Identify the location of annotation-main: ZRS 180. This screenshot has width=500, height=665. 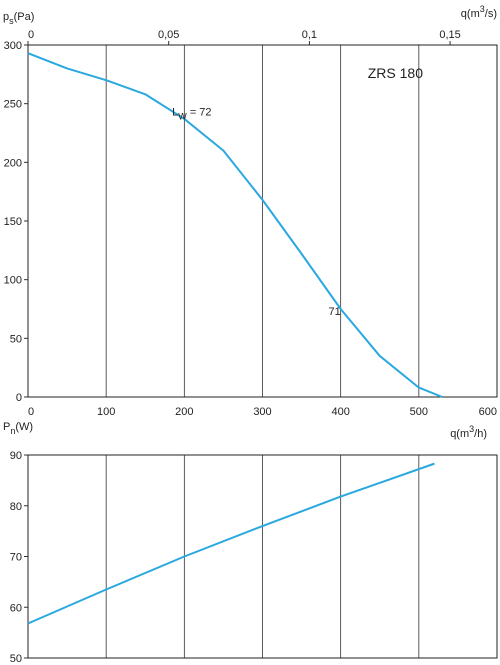
(395, 73).